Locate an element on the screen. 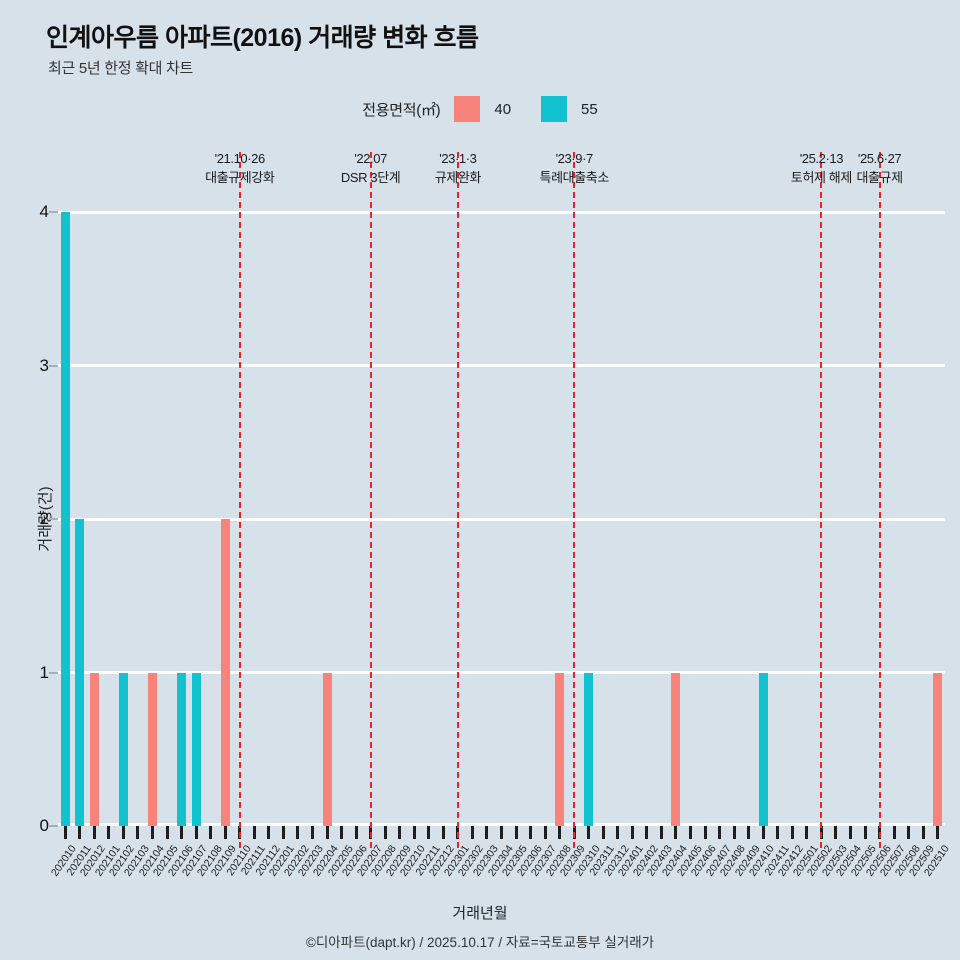  event-annotation-label: '23·1·3 규제완화 is located at coordinates (458, 169).